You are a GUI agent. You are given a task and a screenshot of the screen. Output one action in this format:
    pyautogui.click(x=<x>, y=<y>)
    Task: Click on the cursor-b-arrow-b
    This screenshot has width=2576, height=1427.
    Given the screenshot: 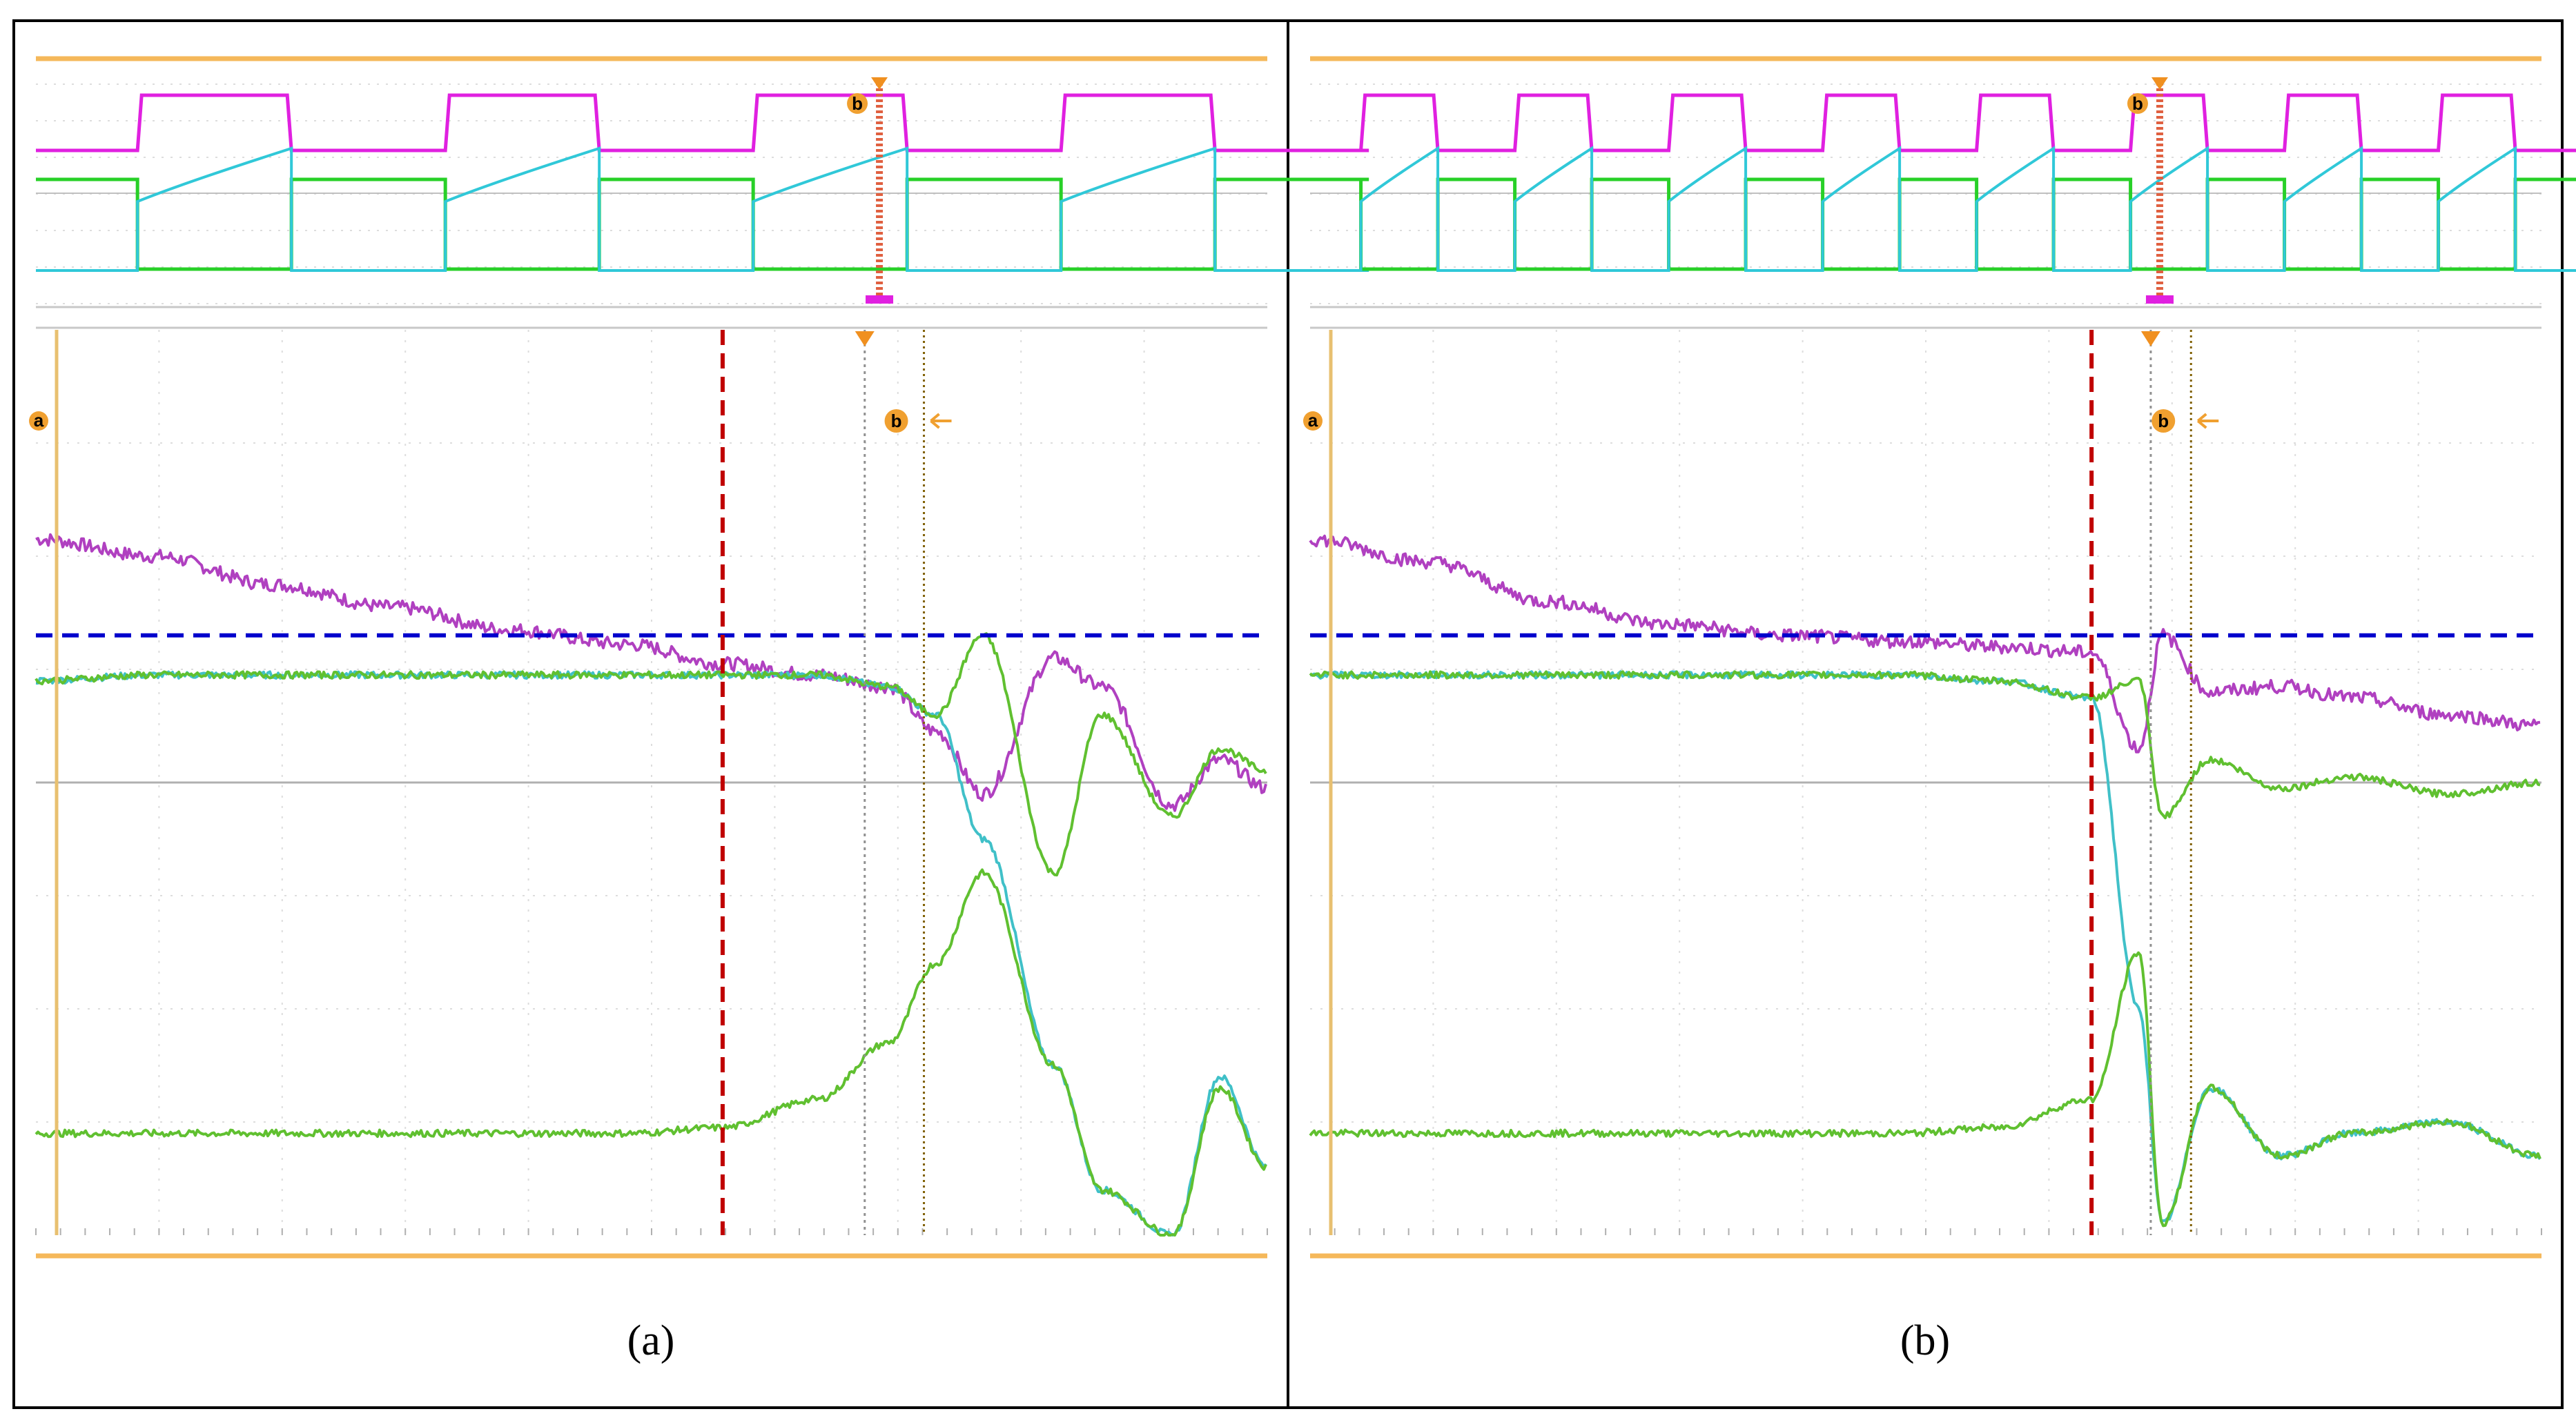 What is the action you would take?
    pyautogui.click(x=2207, y=421)
    